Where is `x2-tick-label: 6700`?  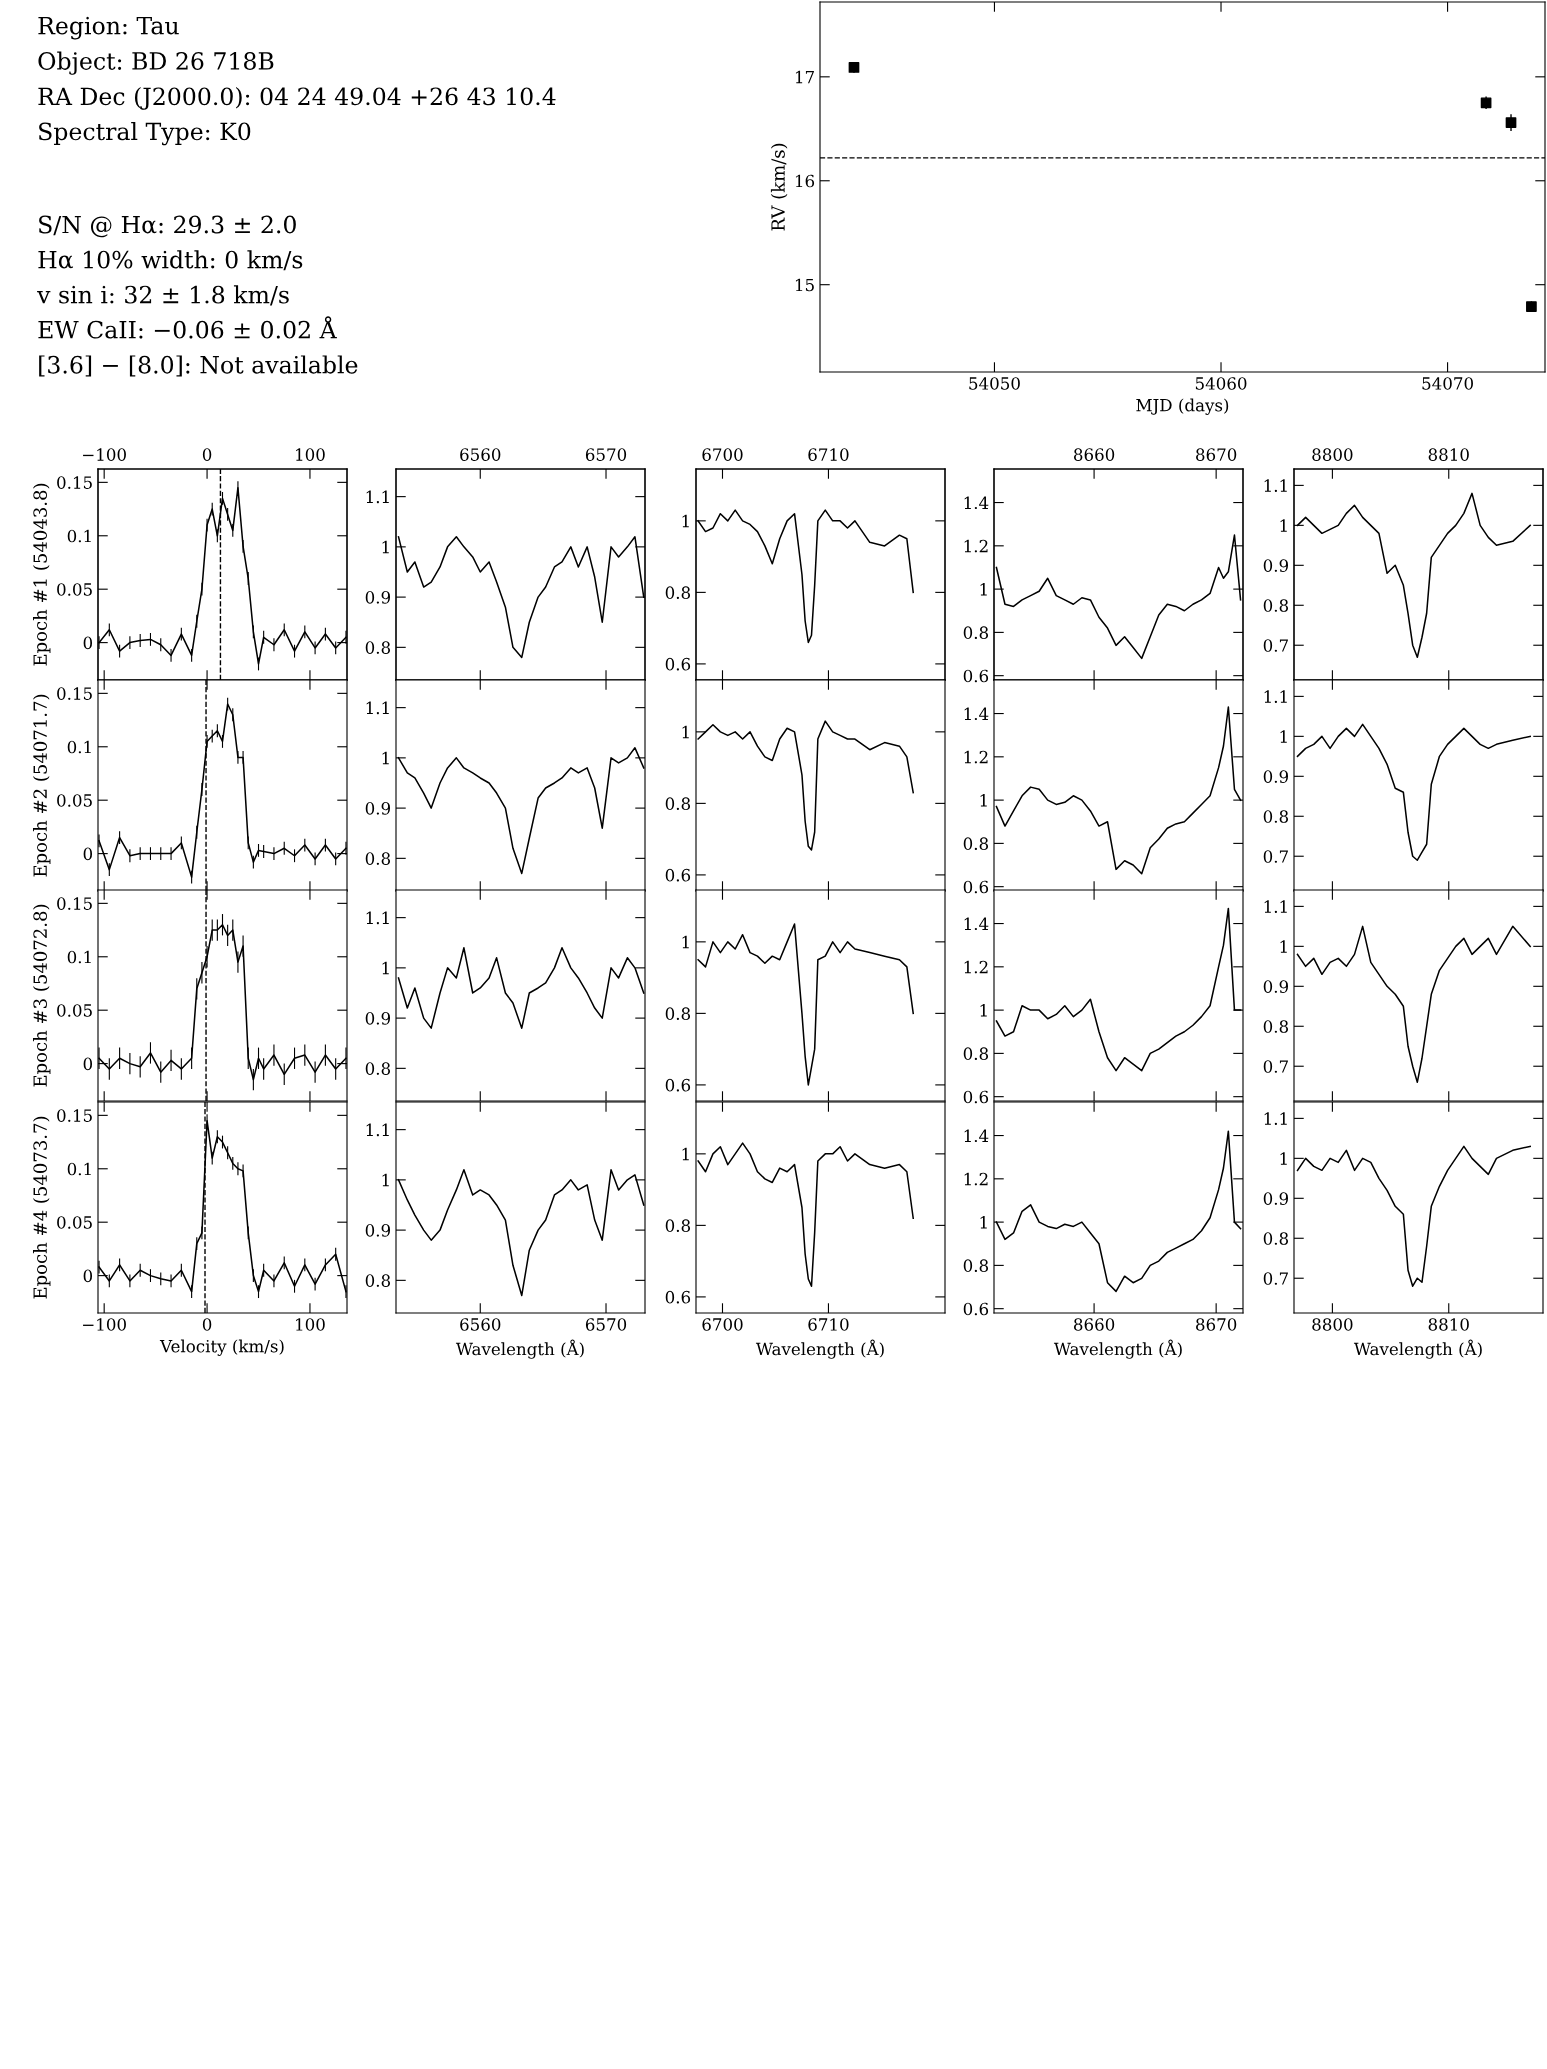
x2-tick-label: 6700 is located at coordinates (722, 454).